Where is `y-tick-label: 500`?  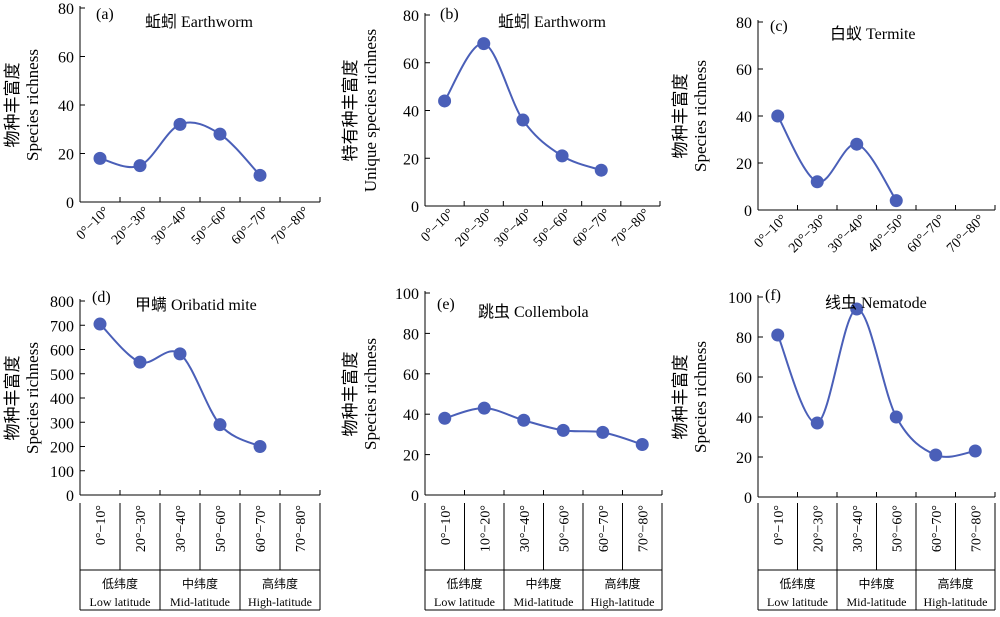
y-tick-label: 500 is located at coordinates (62, 375).